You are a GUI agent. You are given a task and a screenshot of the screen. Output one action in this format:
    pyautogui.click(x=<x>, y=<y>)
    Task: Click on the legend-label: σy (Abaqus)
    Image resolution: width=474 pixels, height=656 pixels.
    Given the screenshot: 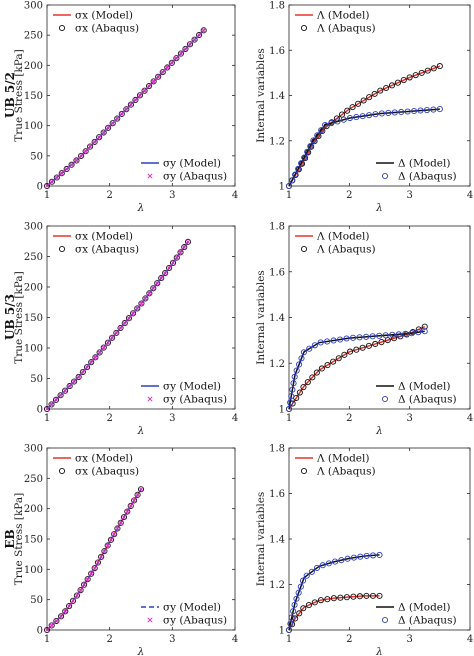 What is the action you would take?
    pyautogui.click(x=195, y=400)
    